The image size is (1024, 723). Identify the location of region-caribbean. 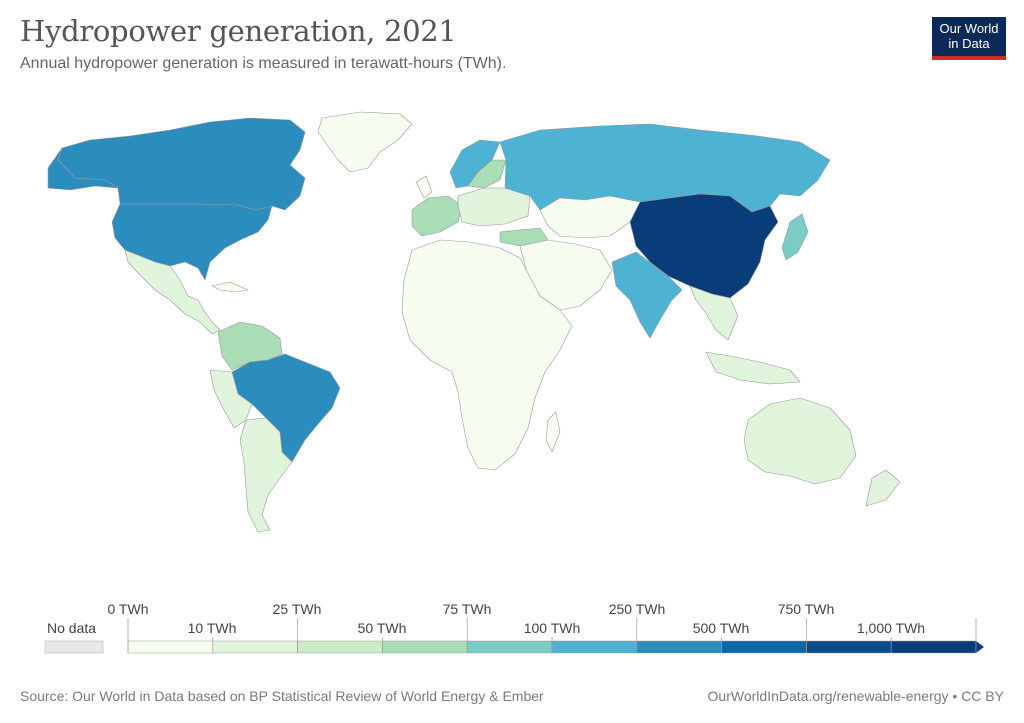
(230, 287).